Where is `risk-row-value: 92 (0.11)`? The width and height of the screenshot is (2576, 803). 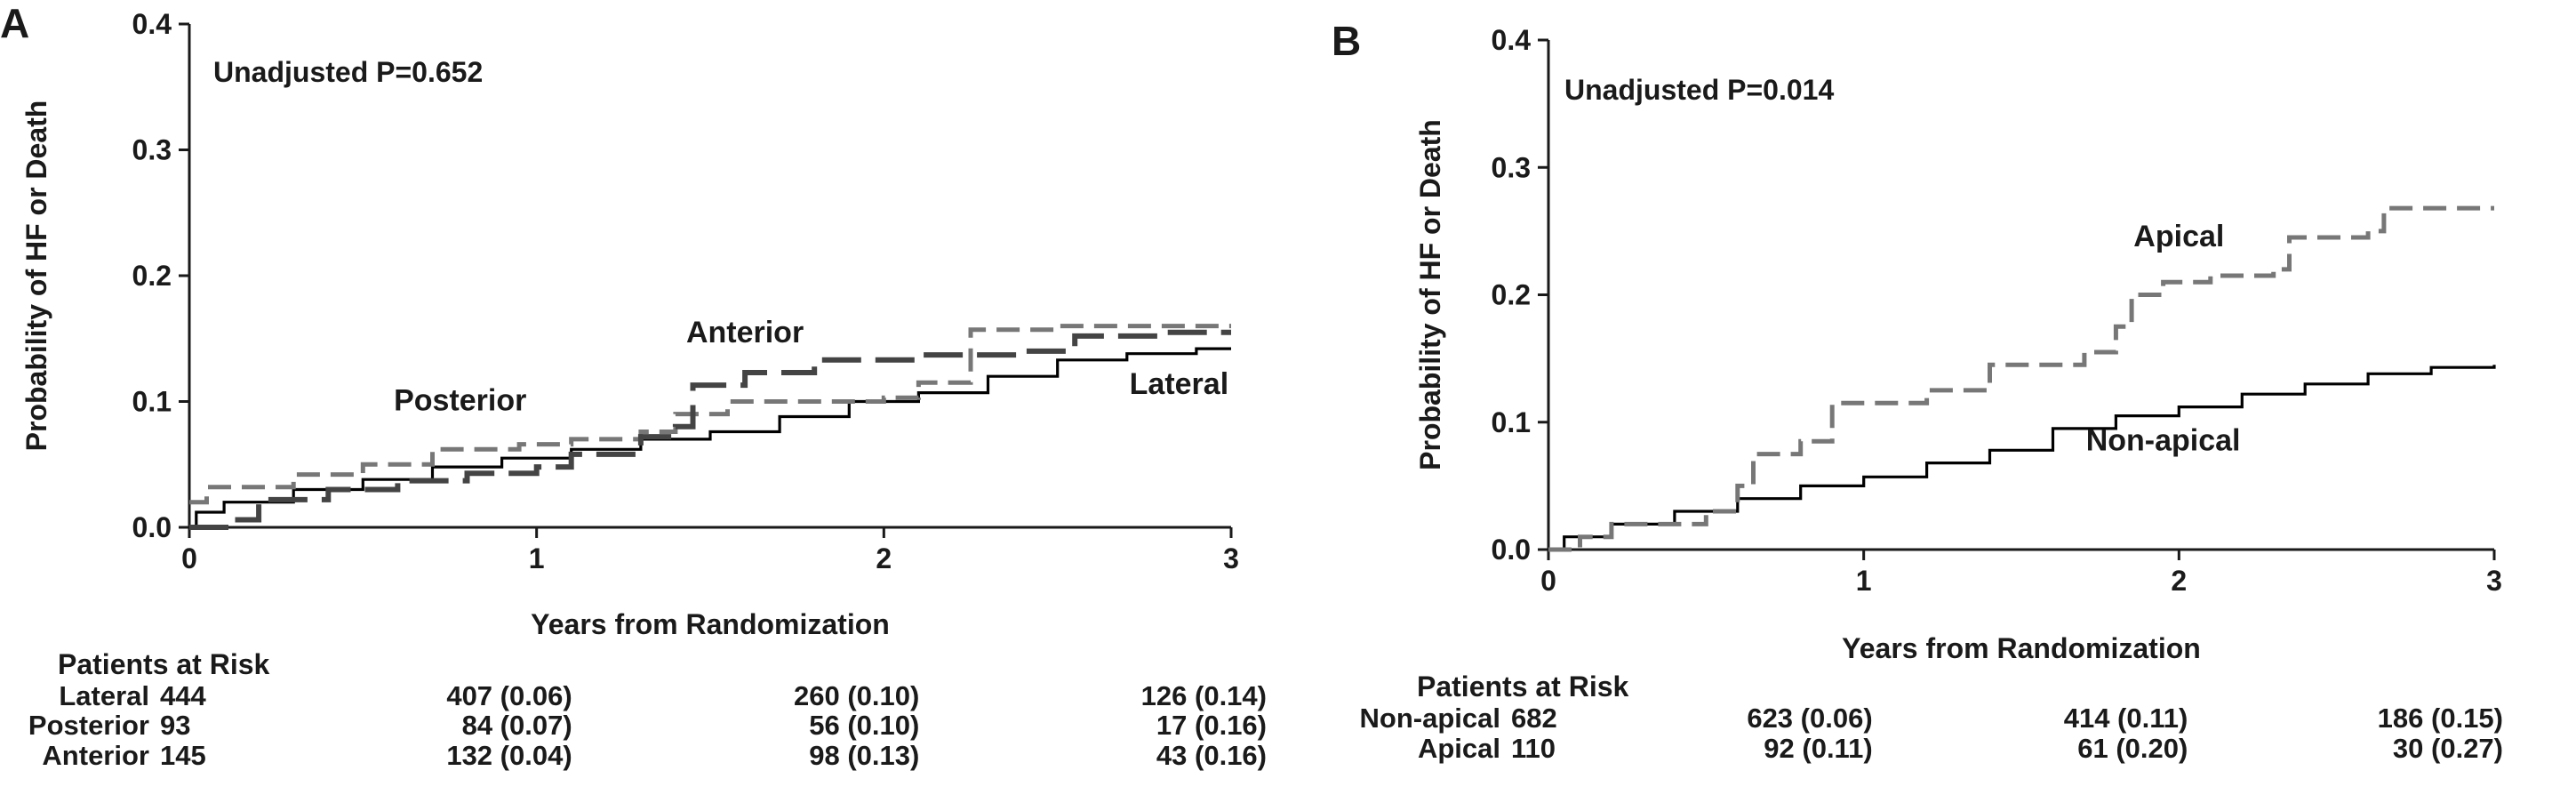 risk-row-value: 92 (0.11) is located at coordinates (1818, 748).